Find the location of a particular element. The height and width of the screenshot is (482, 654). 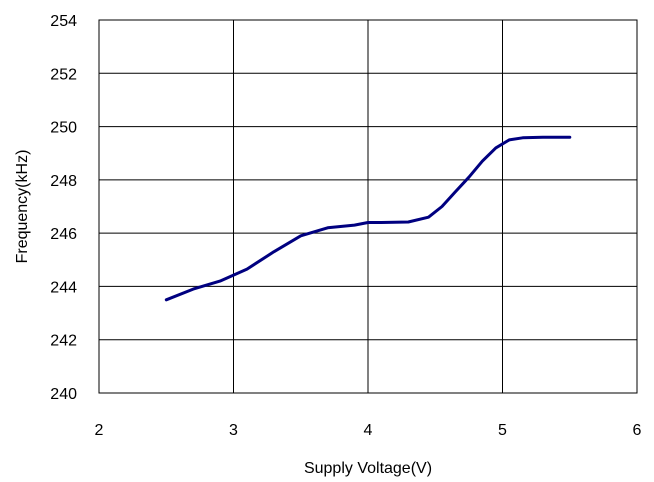

y-tick-label: 248 is located at coordinates (63, 181).